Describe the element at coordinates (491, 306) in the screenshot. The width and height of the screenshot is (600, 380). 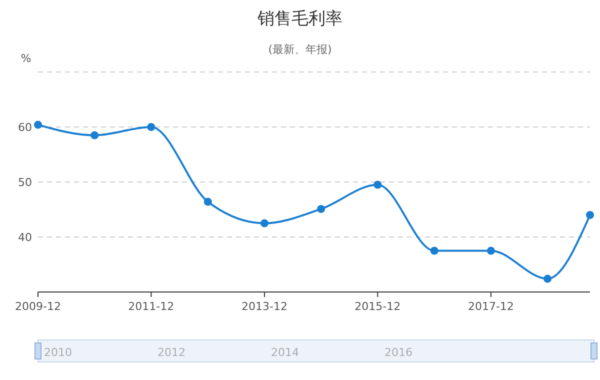
I see `x-tick-label: 2017-12` at that location.